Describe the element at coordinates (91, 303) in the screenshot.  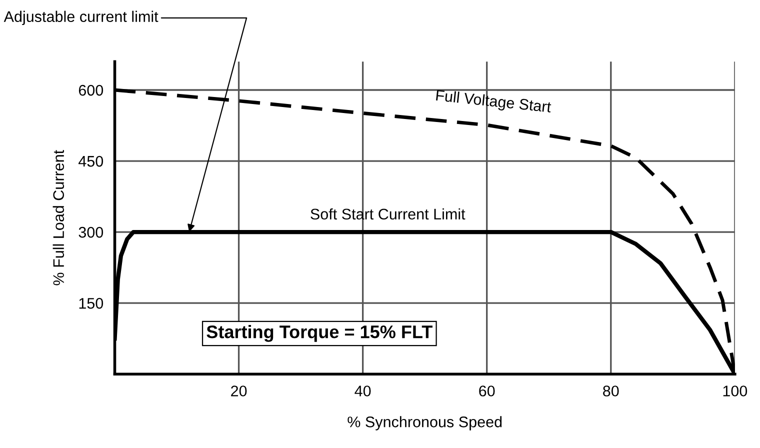
I see `y-tick-label: 150` at that location.